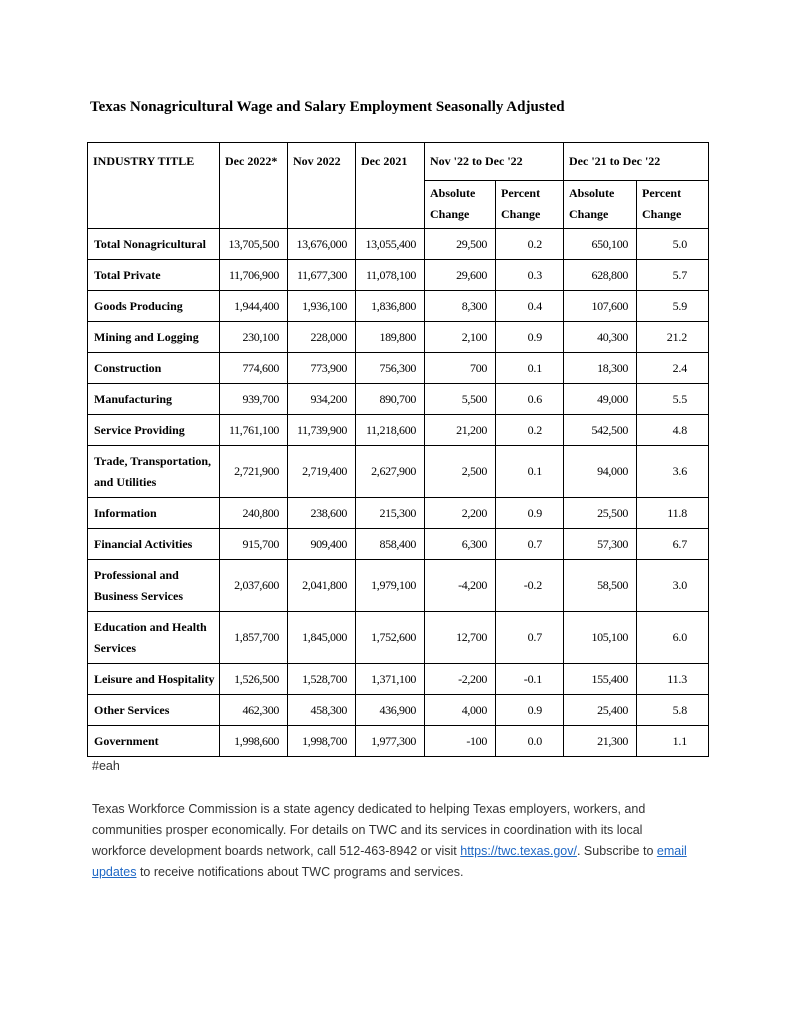  What do you see at coordinates (390, 306) in the screenshot?
I see `dec-2021-cell: 1,836,800` at bounding box center [390, 306].